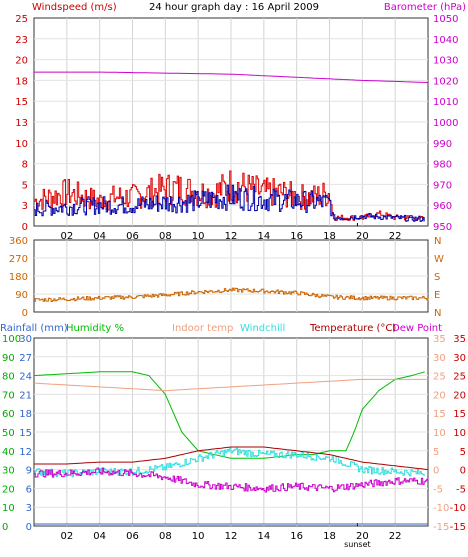 The image size is (468, 557). I want to click on panel-2-sunset-label: sunset, so click(357, 544).